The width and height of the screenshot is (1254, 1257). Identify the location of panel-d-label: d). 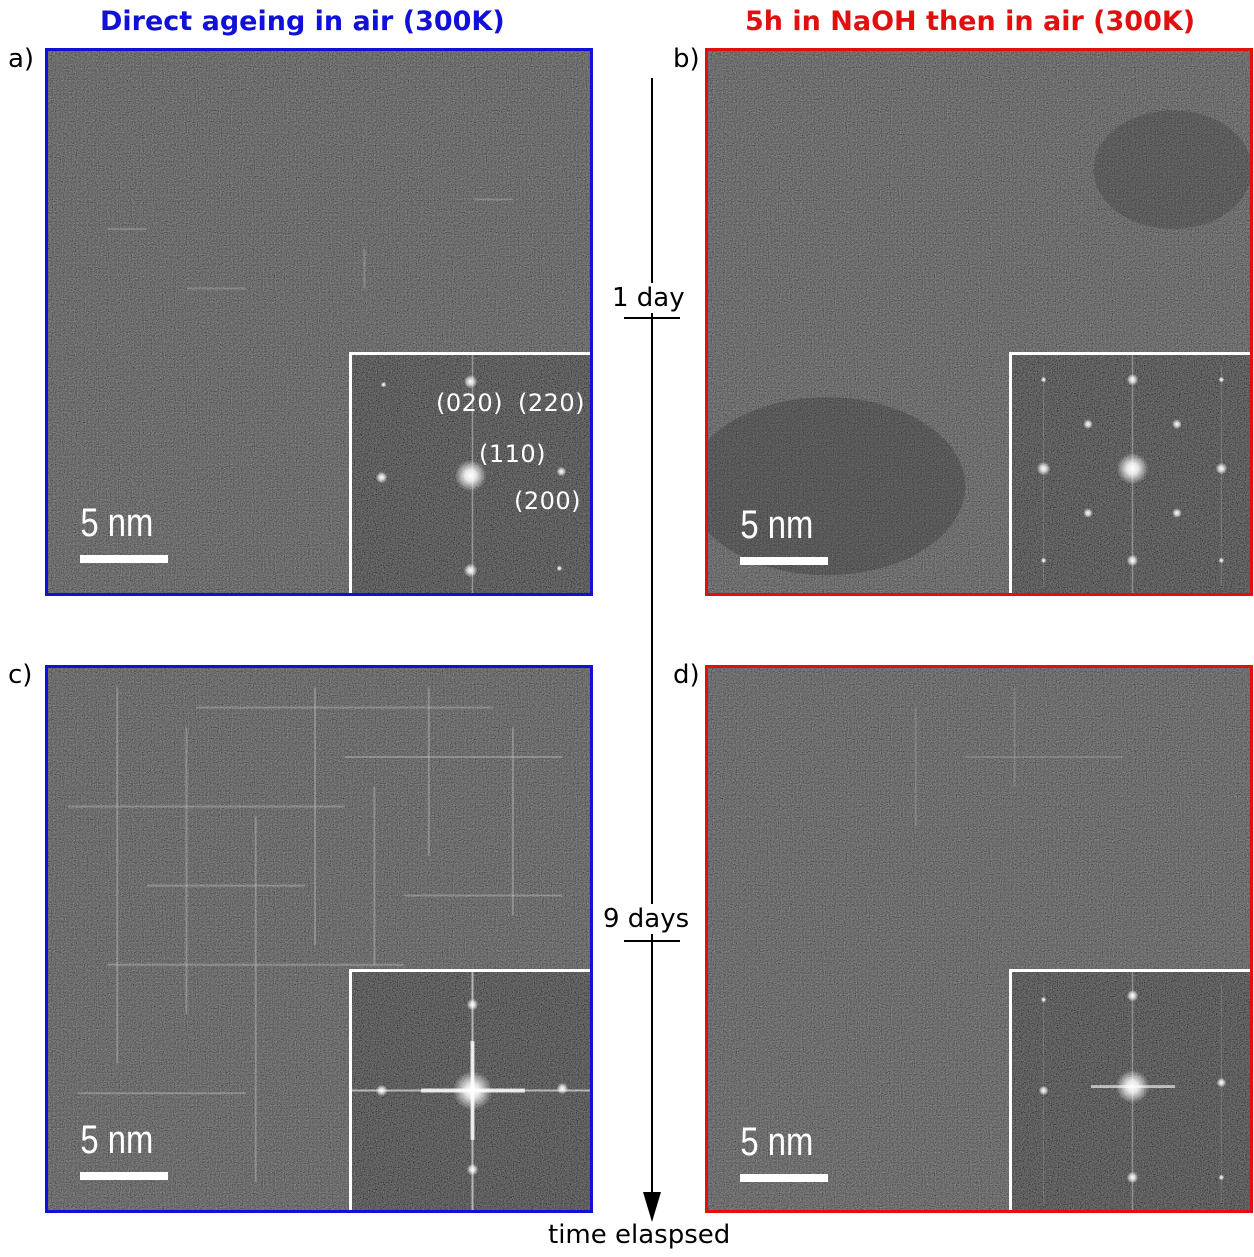
(686, 675).